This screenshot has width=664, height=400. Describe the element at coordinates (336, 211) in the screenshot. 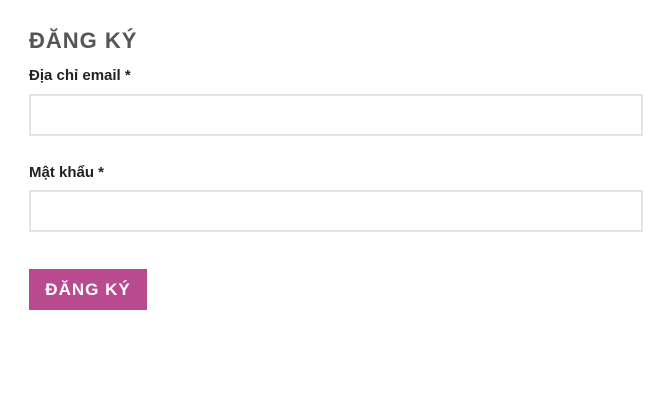

I see `password-field` at that location.